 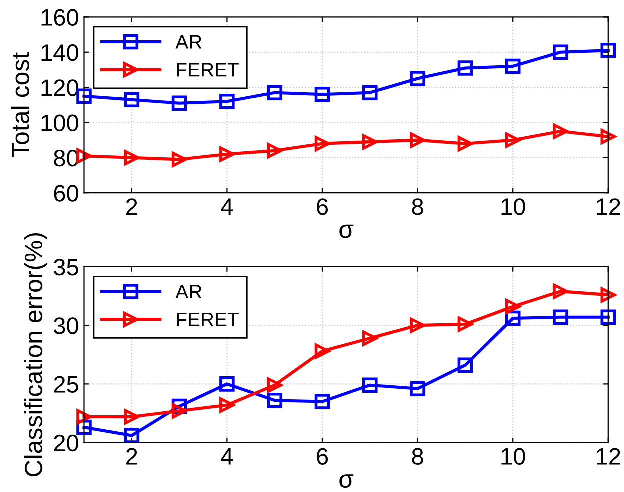 I want to click on y-tick-label: 30, so click(x=66, y=326).